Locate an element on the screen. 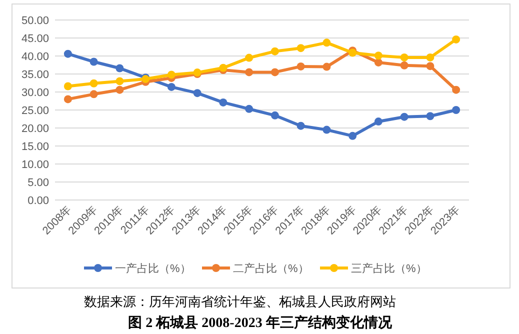  y-tick-label: 35.00 is located at coordinates (35, 75).